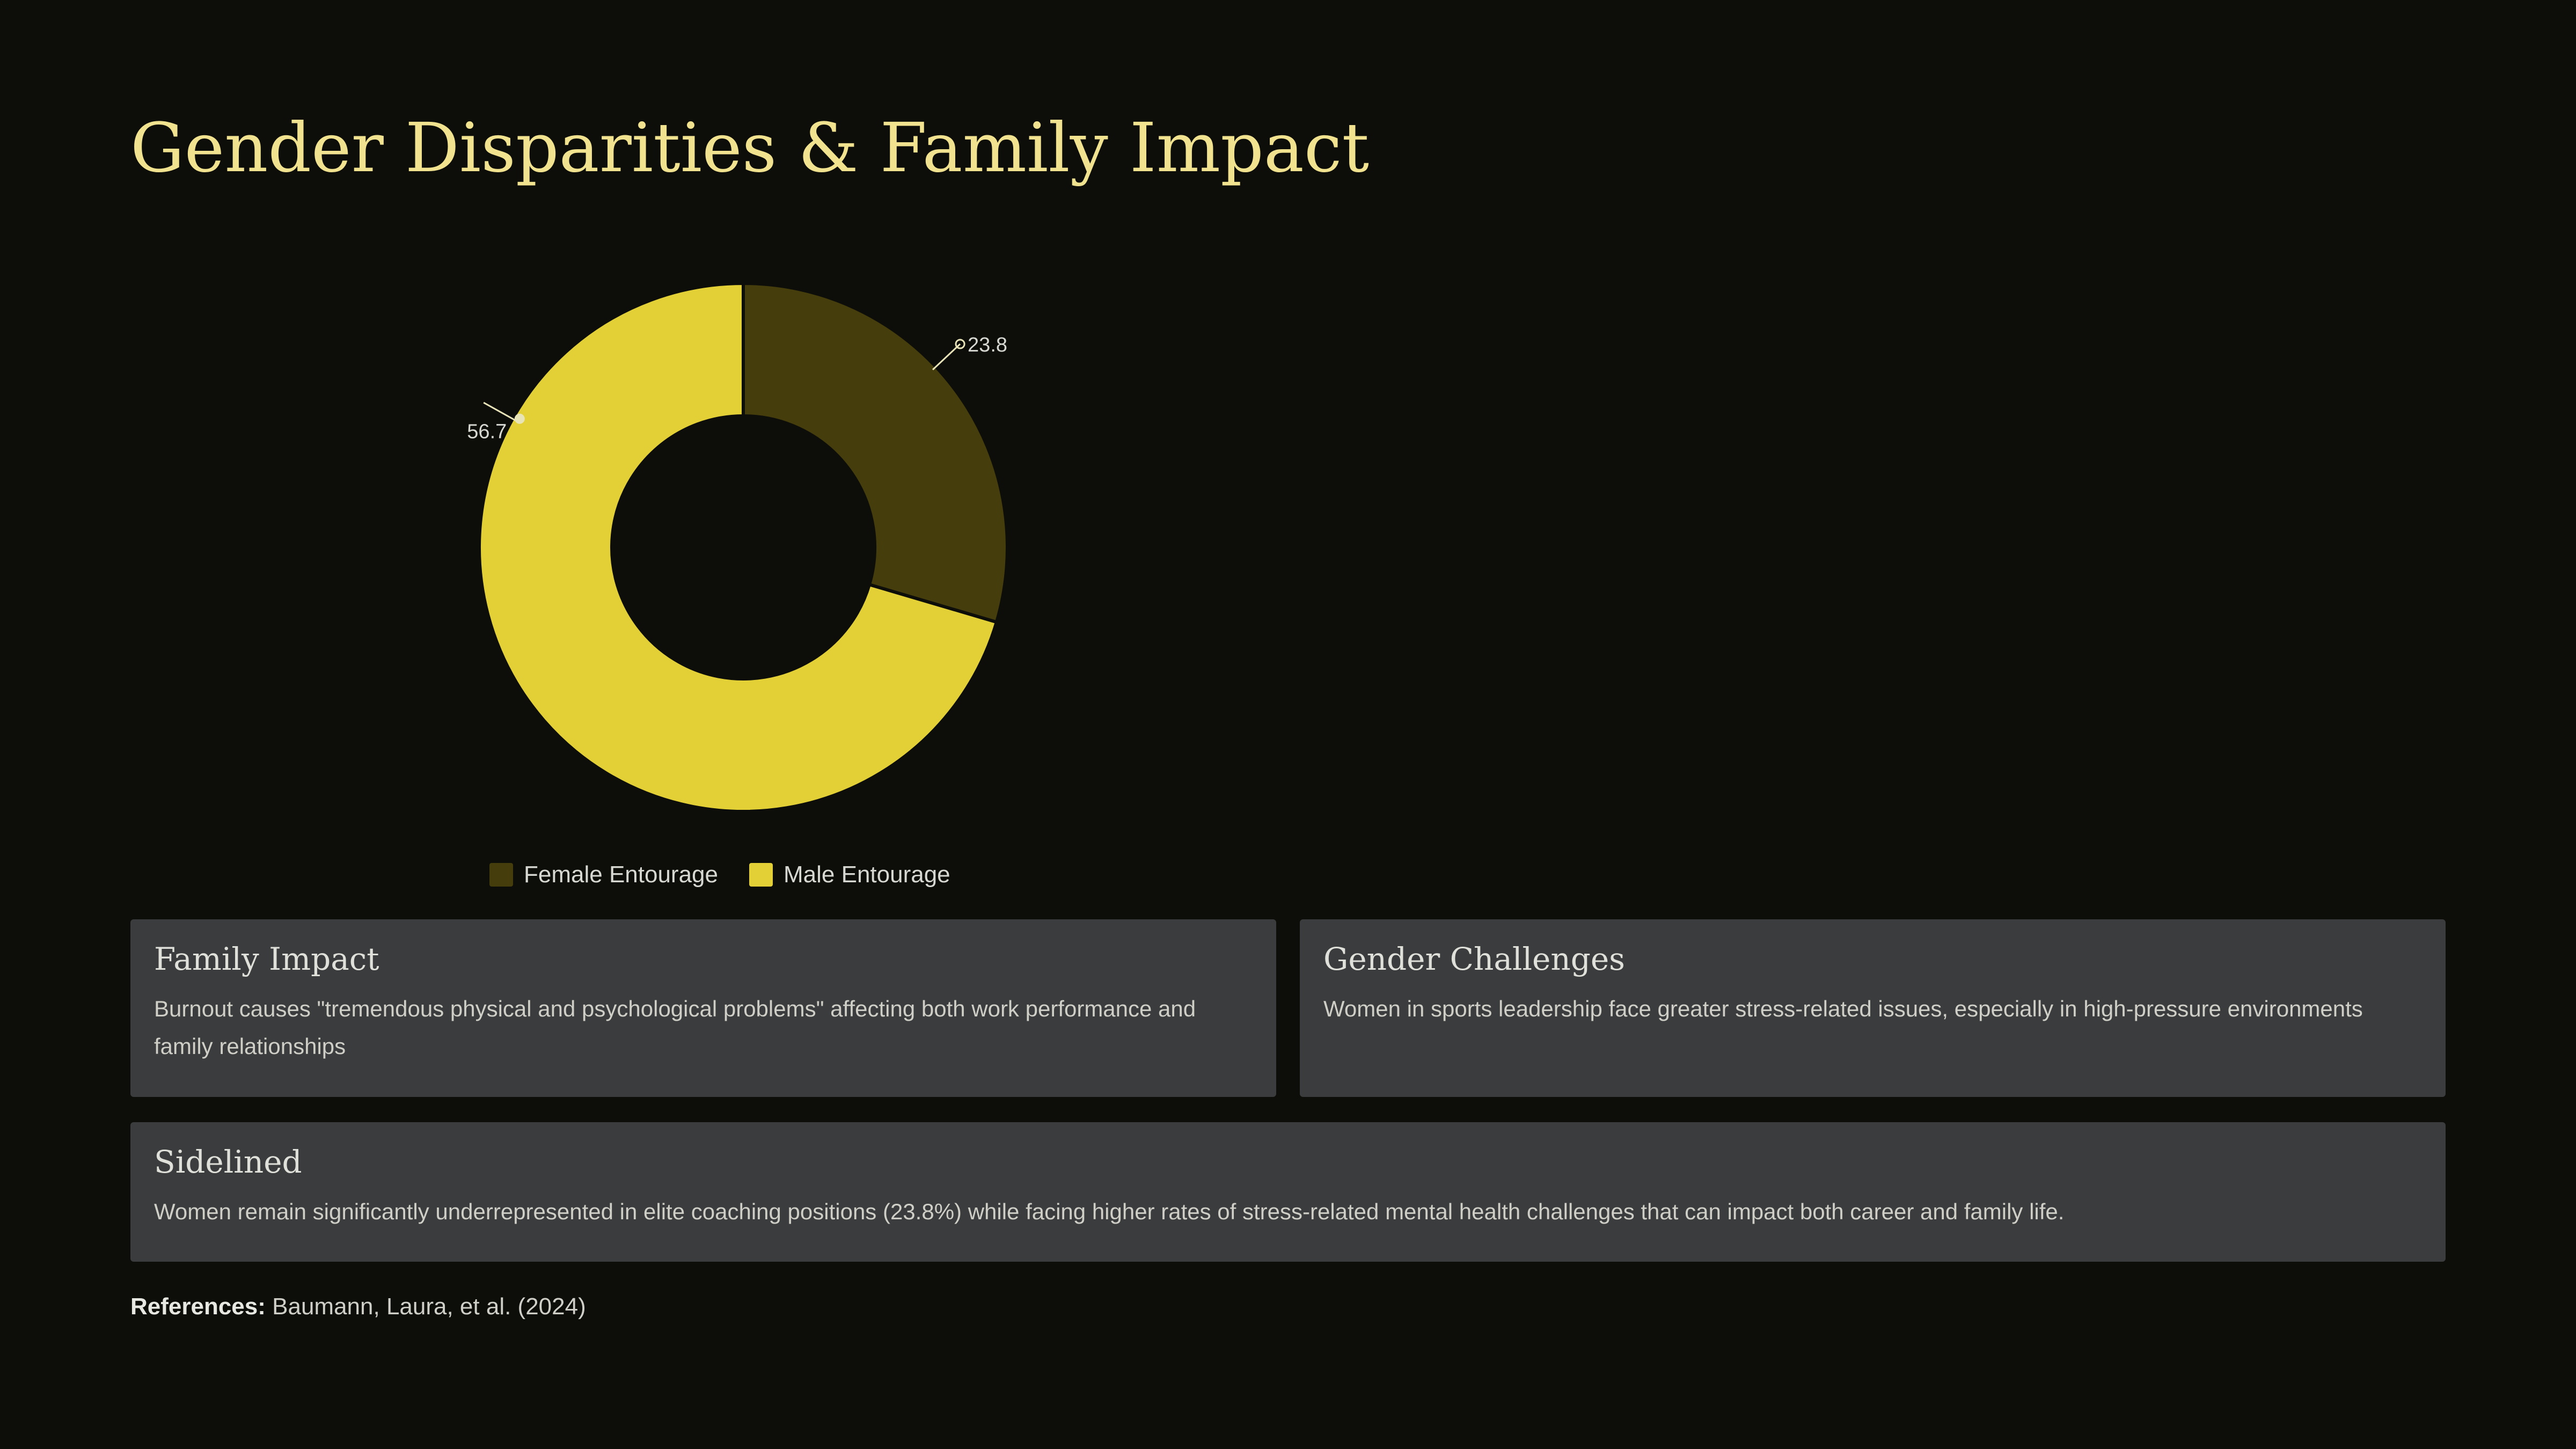 The image size is (2576, 1449). What do you see at coordinates (875, 452) in the screenshot?
I see `donut-slice-female` at bounding box center [875, 452].